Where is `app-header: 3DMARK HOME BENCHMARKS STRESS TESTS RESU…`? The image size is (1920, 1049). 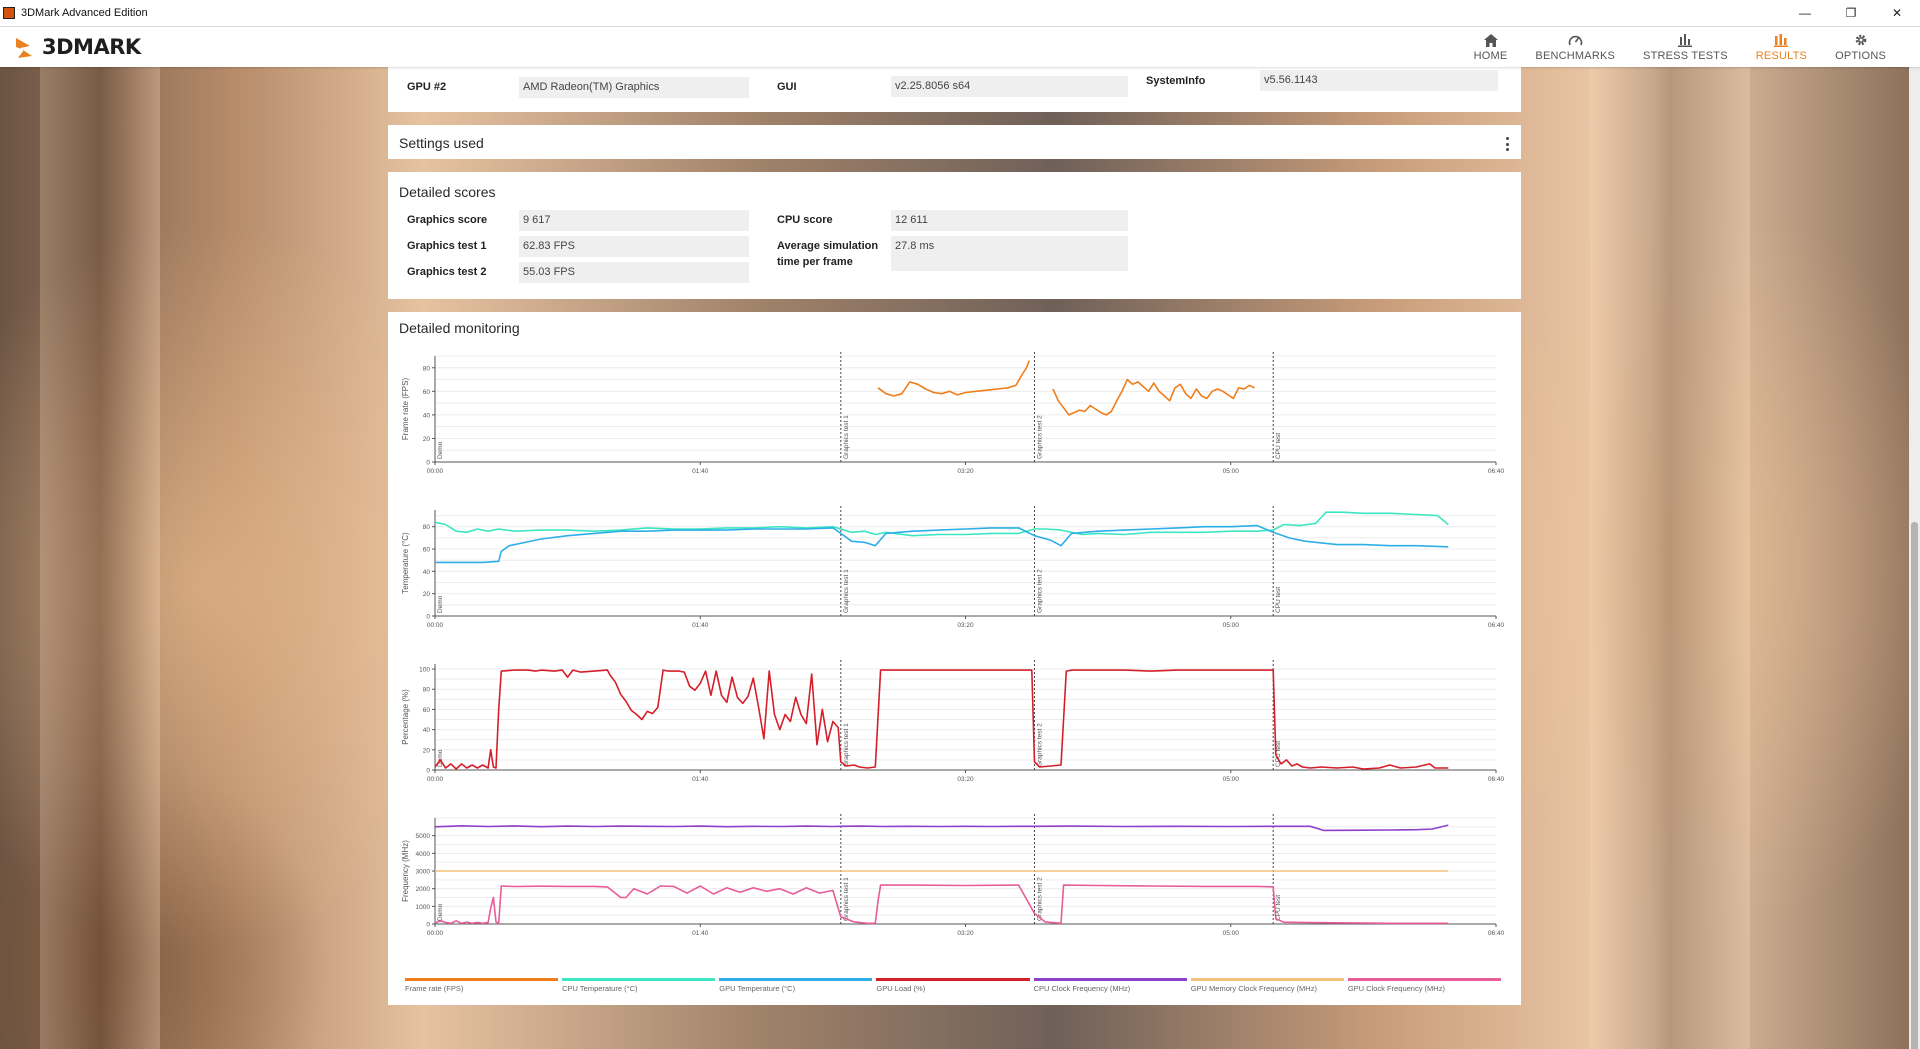 app-header: 3DMARK HOME BENCHMARKS STRESS TESTS RESU… is located at coordinates (960, 47).